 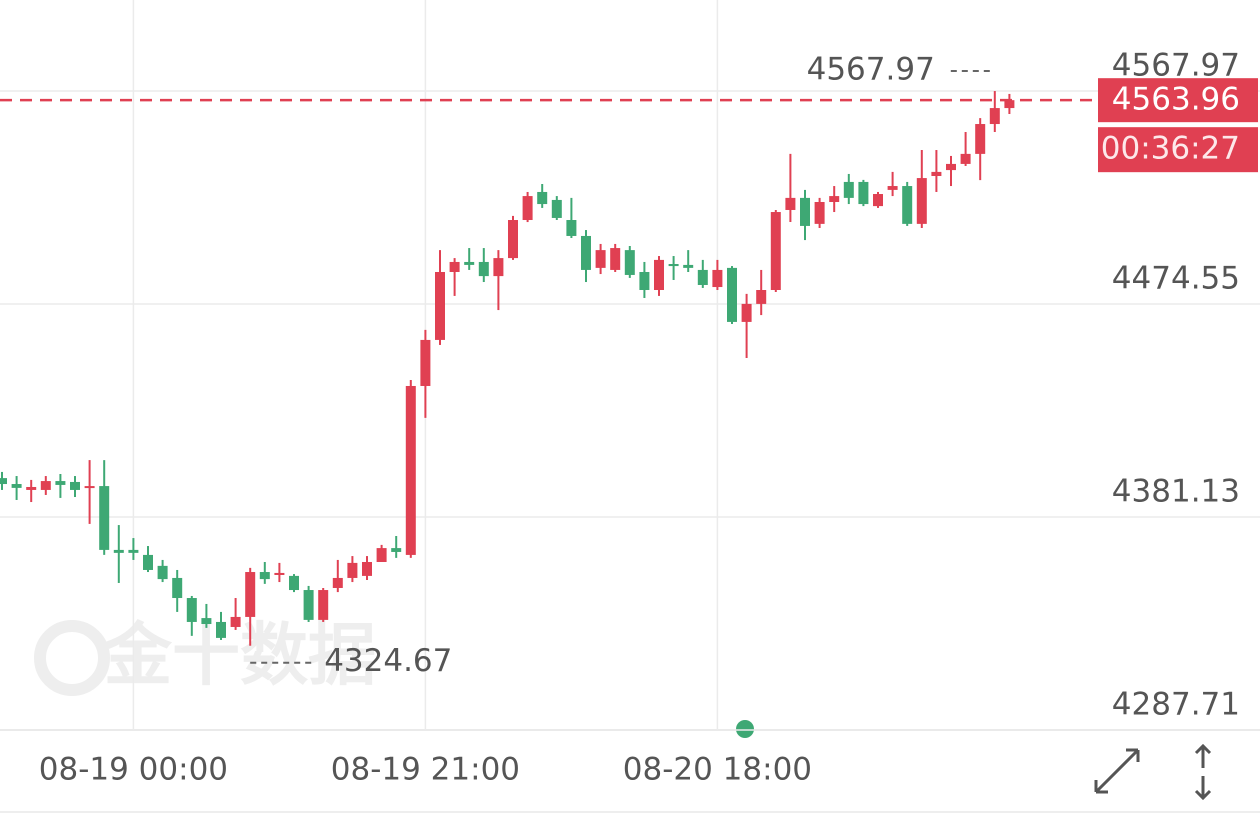 I want to click on x-tick-label: 08-19 21:00, so click(x=425, y=770).